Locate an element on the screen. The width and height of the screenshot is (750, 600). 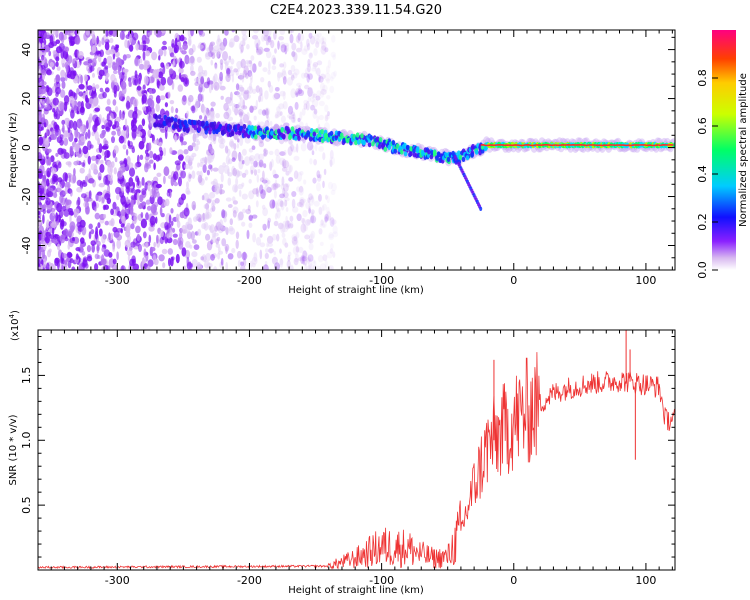
y-tick-label: 0 is located at coordinates (26, 147).